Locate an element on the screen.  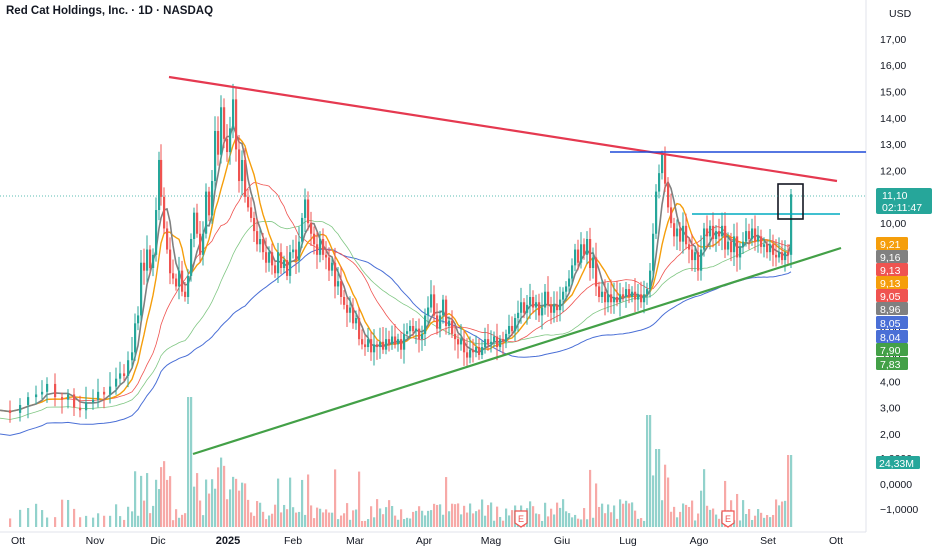
y-tick-label: 2,00 is located at coordinates (890, 435).